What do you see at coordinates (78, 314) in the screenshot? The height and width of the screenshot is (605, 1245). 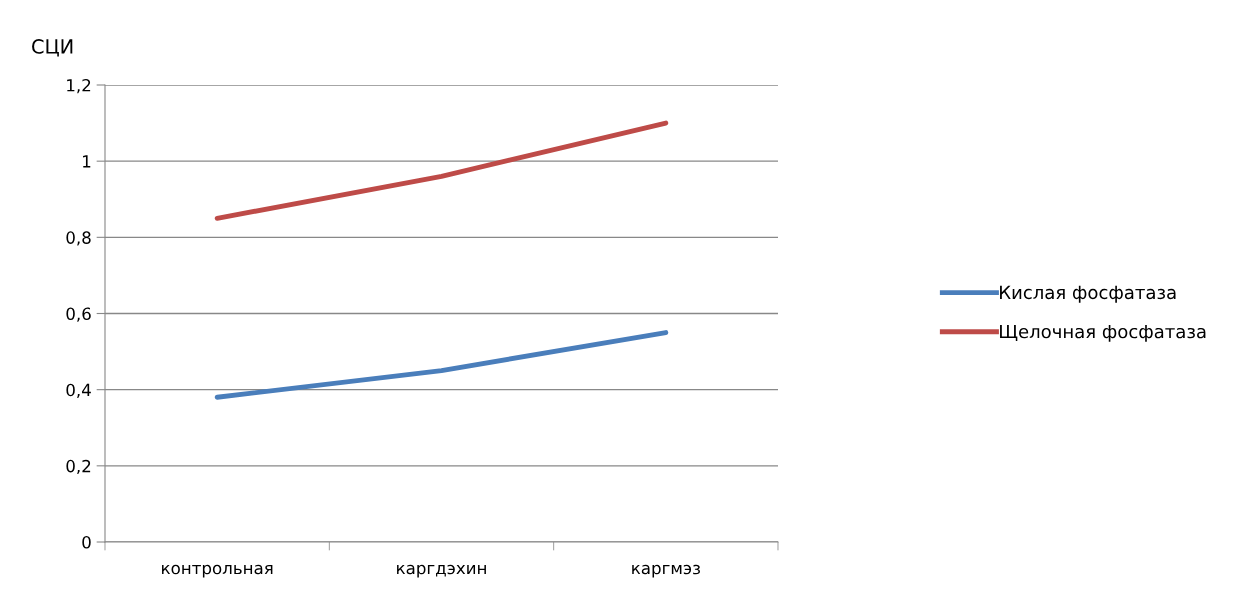 I see `y-tick-label: 0,6` at bounding box center [78, 314].